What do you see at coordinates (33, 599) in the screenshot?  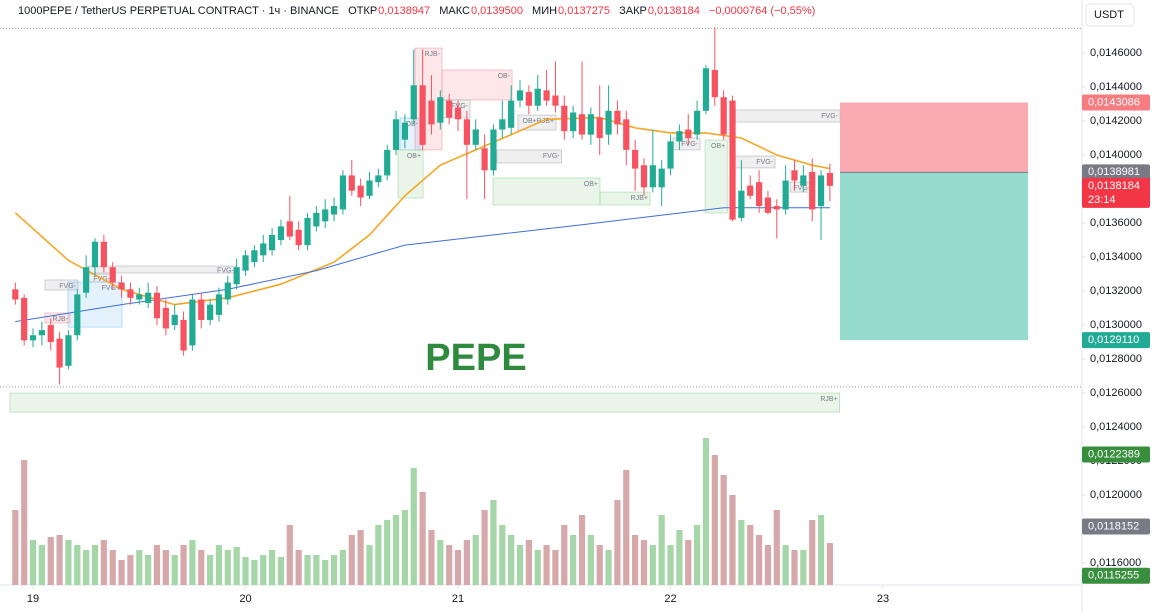 I see `x-tick-label: 19` at bounding box center [33, 599].